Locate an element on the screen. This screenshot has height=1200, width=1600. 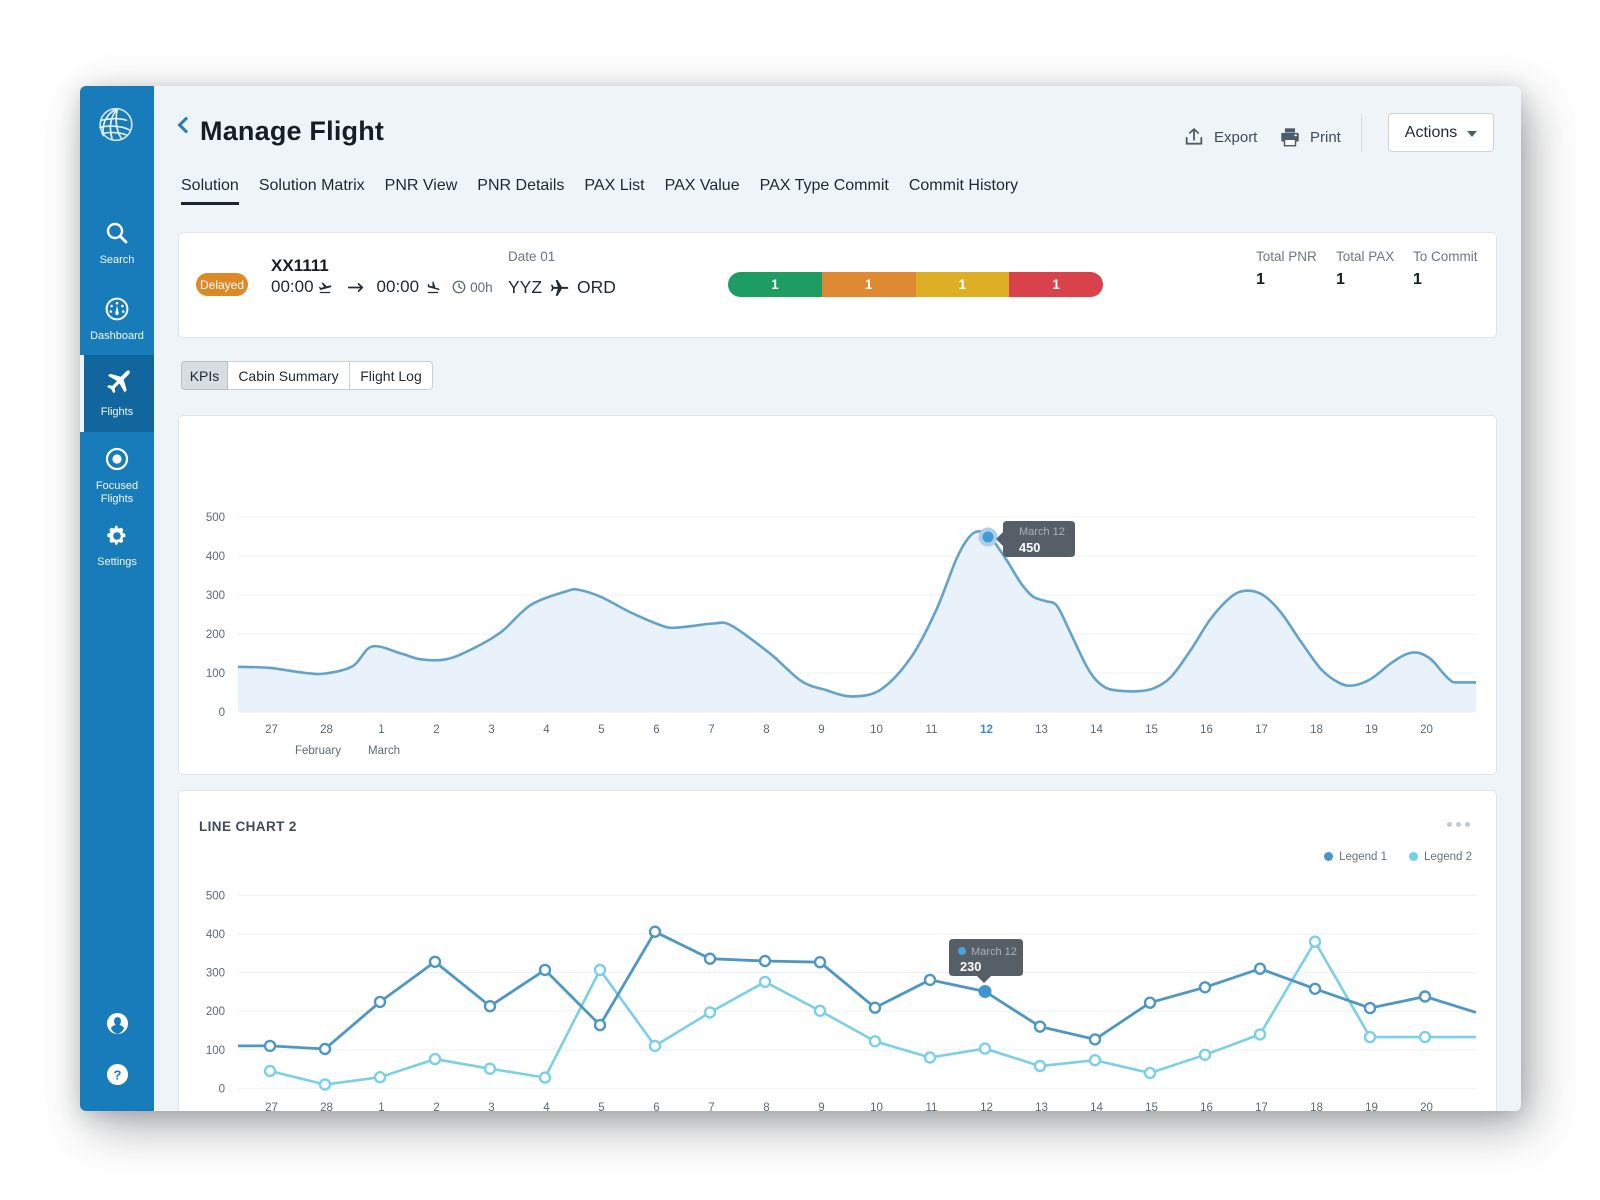
svg-text: 450 is located at coordinates (1029, 547).